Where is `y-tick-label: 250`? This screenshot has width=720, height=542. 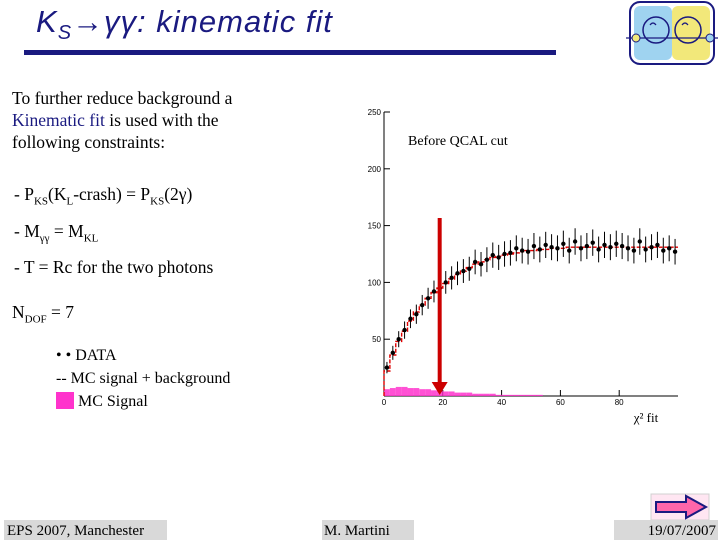 y-tick-label: 250 is located at coordinates (375, 112).